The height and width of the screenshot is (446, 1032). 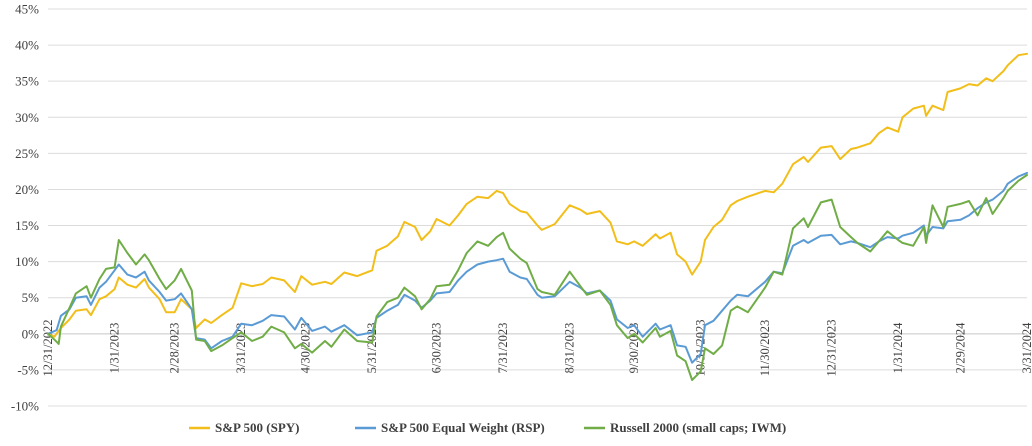 I want to click on x-tick-label: 1/31/2024, so click(x=898, y=347).